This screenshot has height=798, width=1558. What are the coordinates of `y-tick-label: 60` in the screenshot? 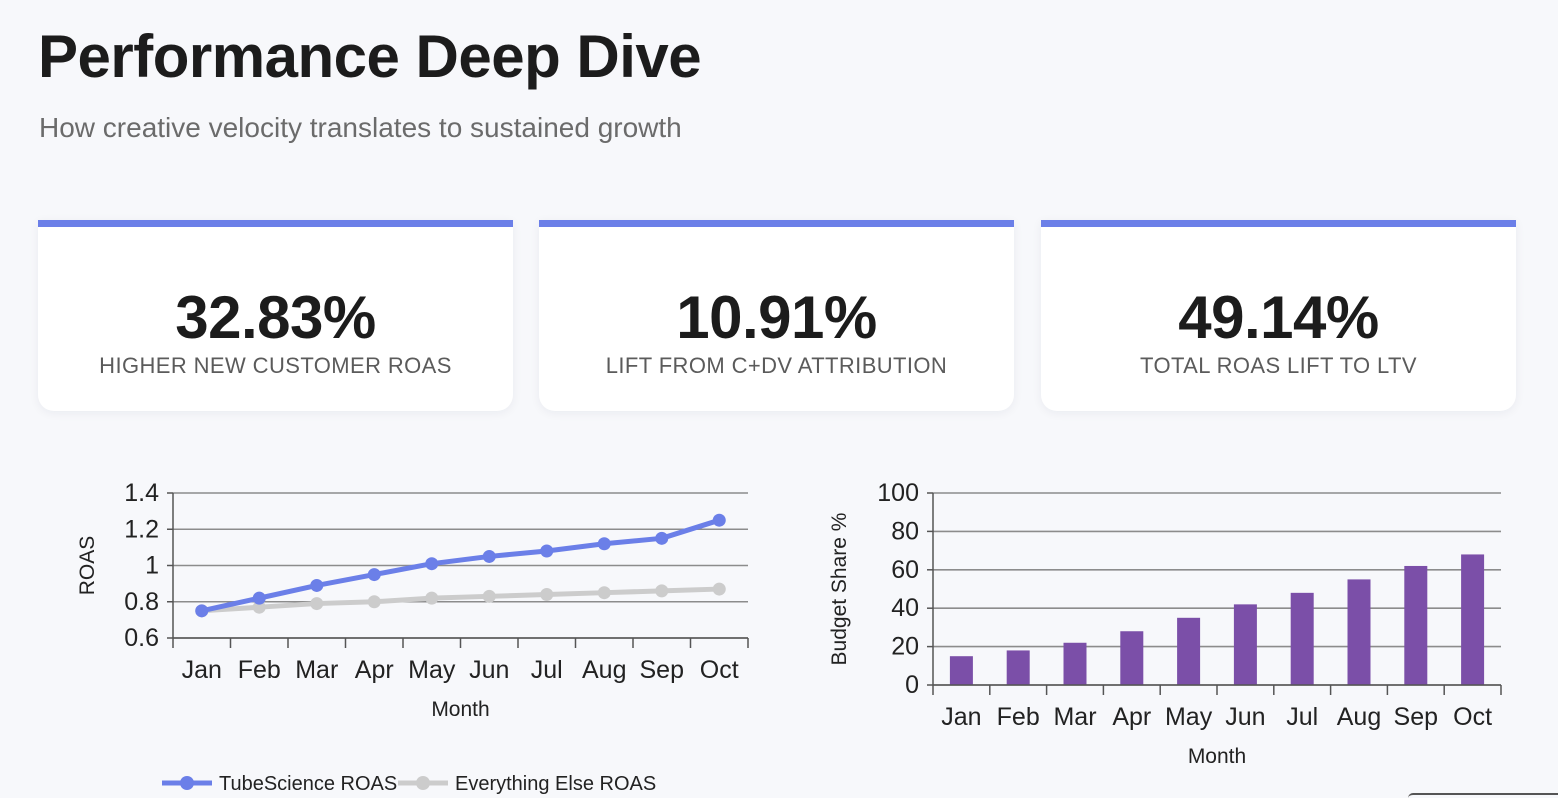 It's located at (905, 570).